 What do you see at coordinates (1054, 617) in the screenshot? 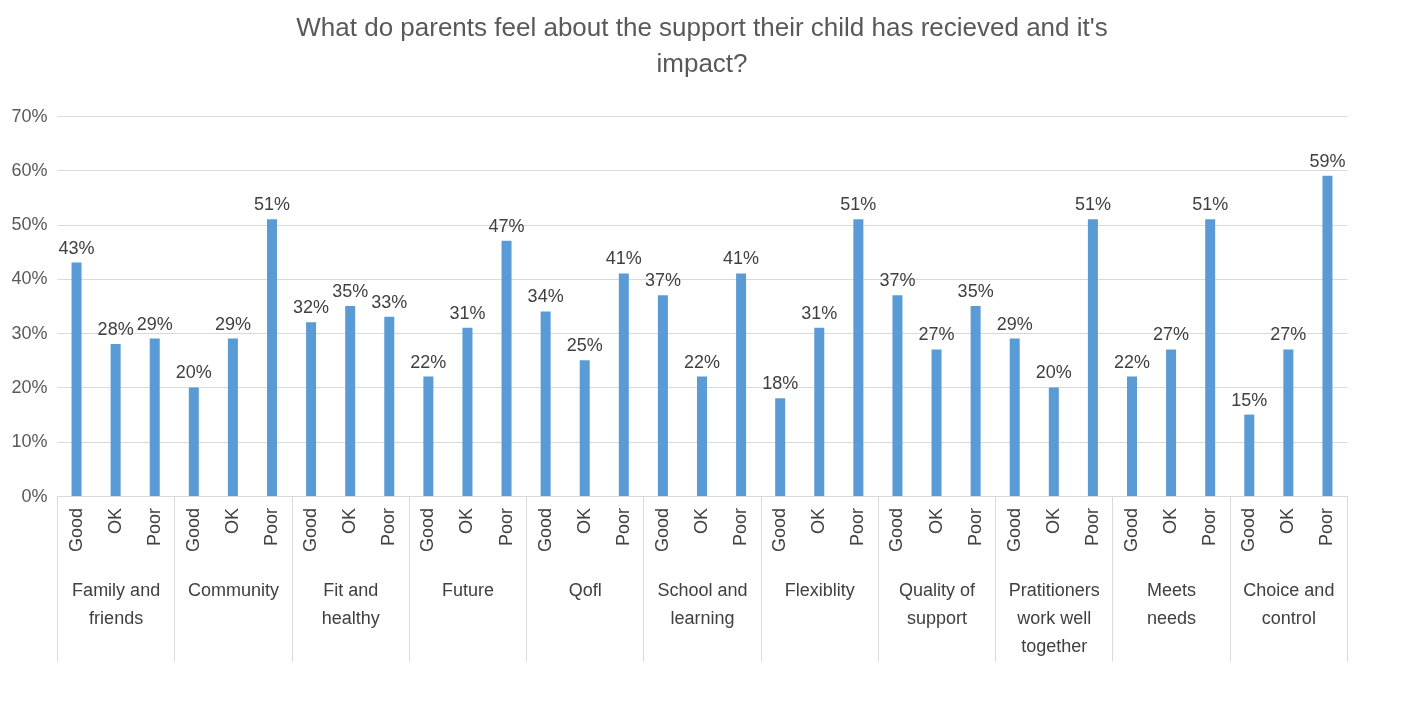
I see `x-tick-label: Pratitioners work well together` at bounding box center [1054, 617].